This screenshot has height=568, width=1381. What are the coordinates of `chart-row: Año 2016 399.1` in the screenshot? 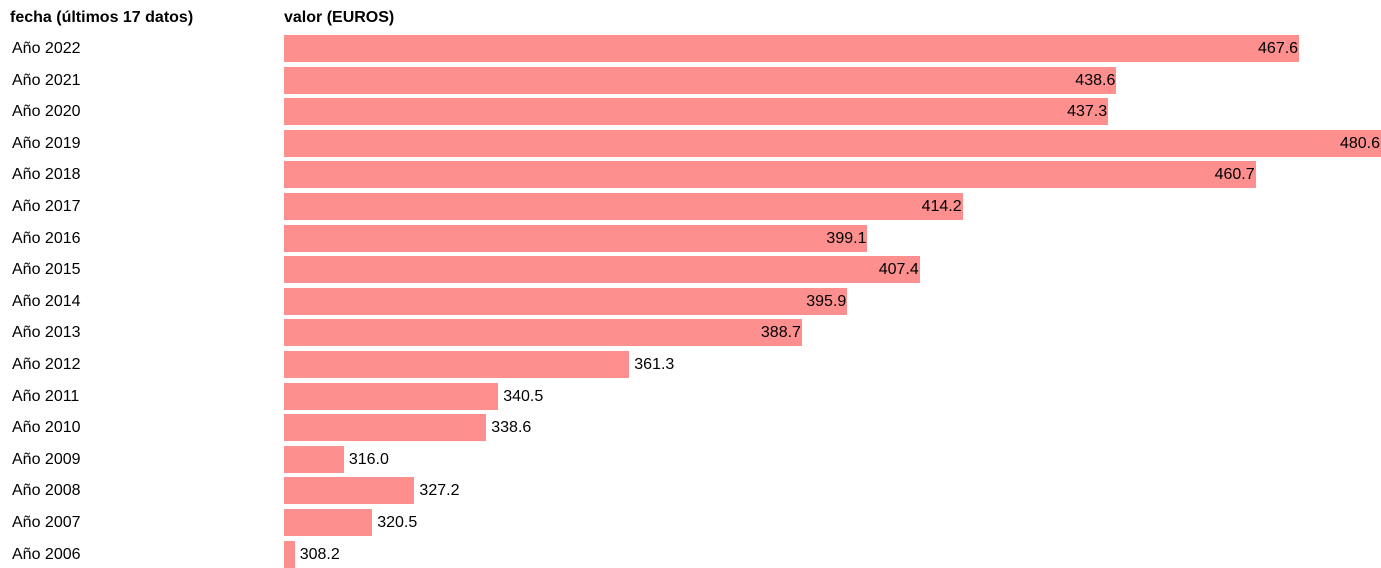 It's located at (690, 238).